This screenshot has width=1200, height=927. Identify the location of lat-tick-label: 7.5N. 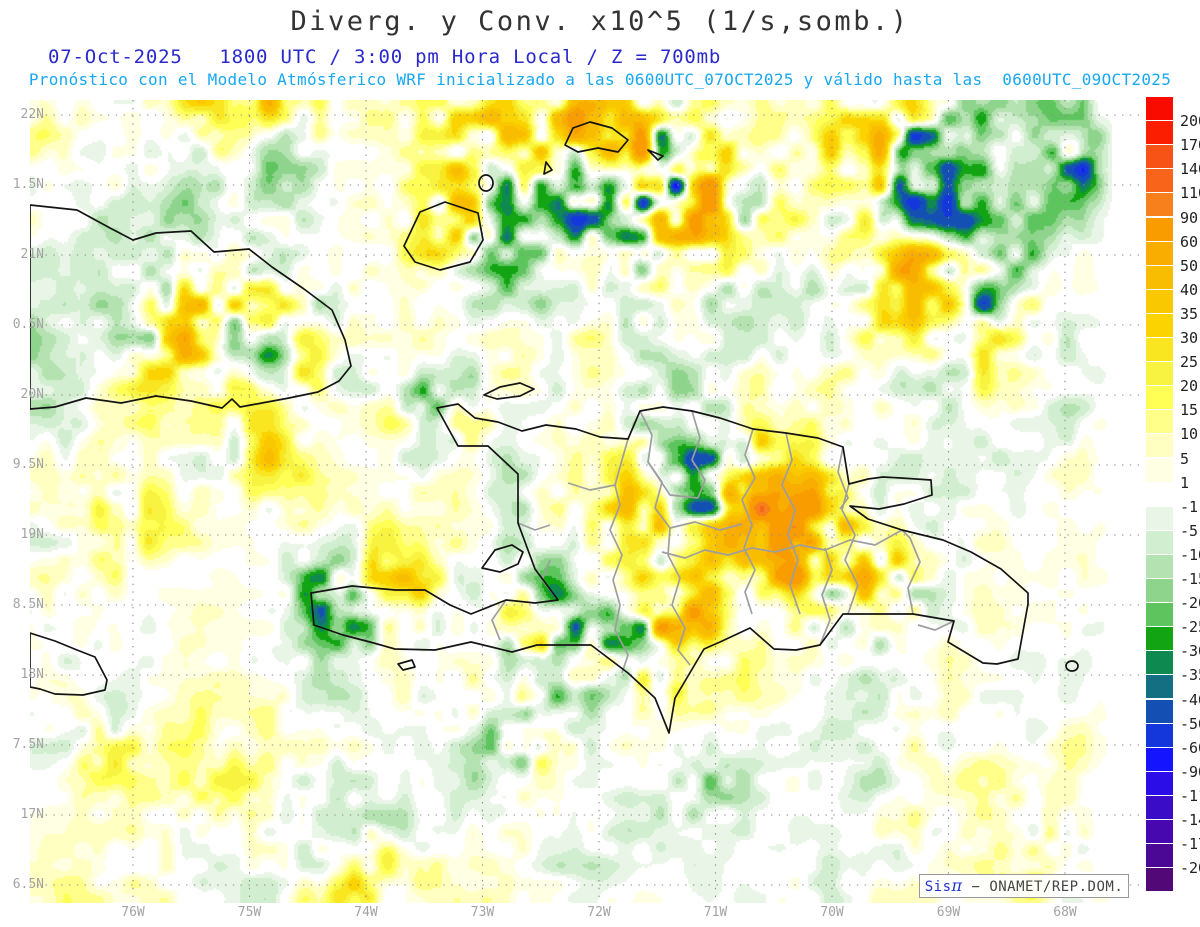
(28, 744).